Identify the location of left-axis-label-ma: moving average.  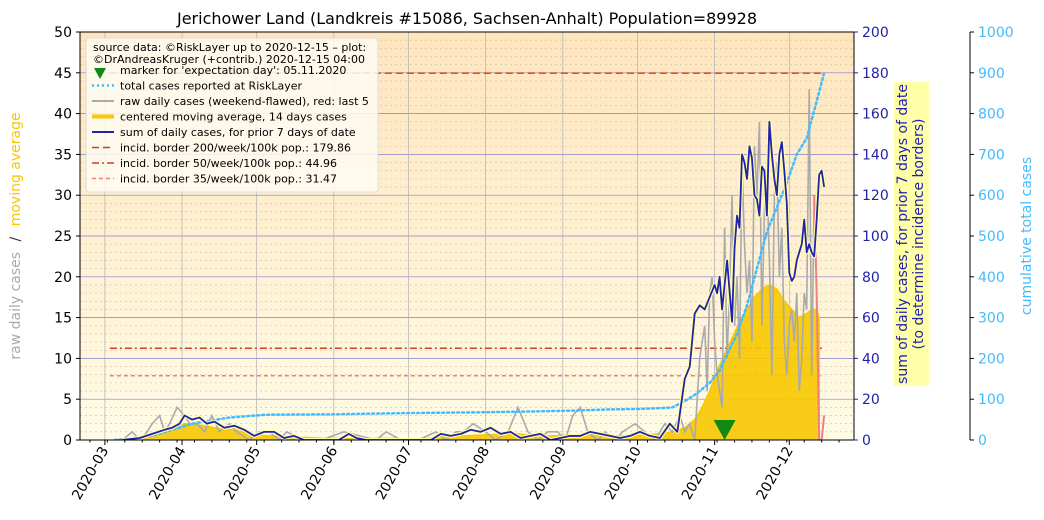
(16, 169).